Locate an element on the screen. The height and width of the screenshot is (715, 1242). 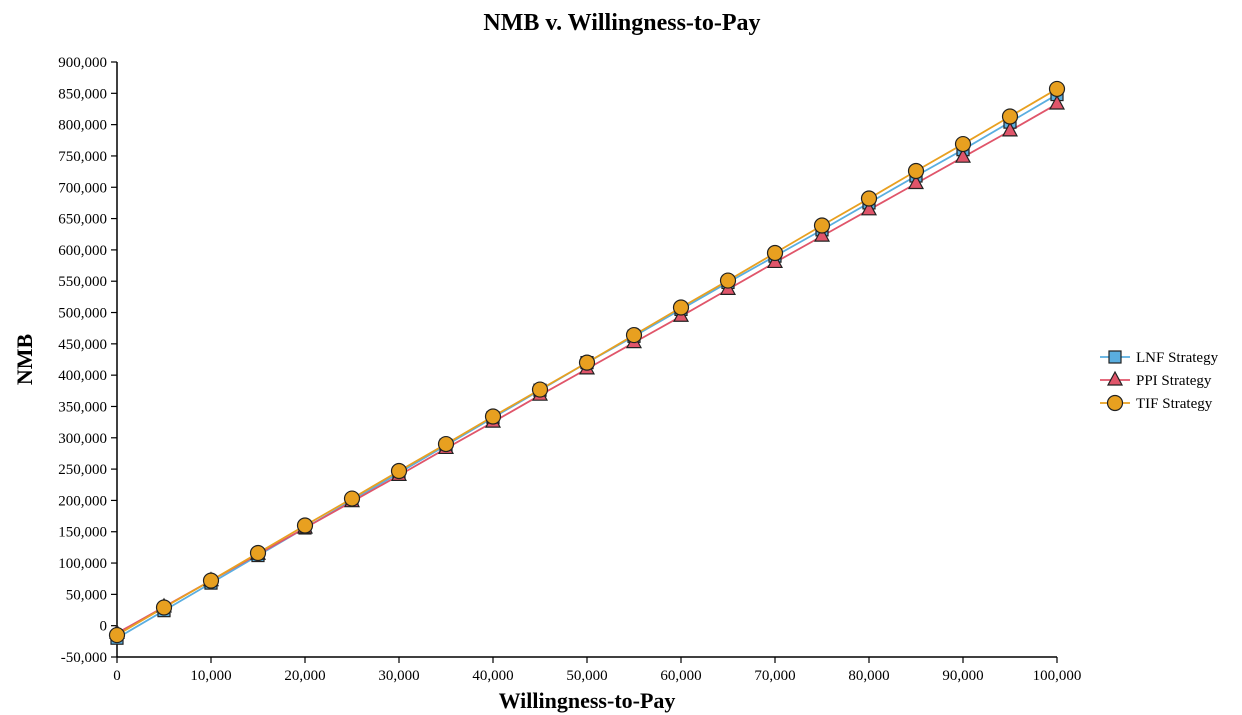
y-tick-label: 900,000 is located at coordinates (82, 63).